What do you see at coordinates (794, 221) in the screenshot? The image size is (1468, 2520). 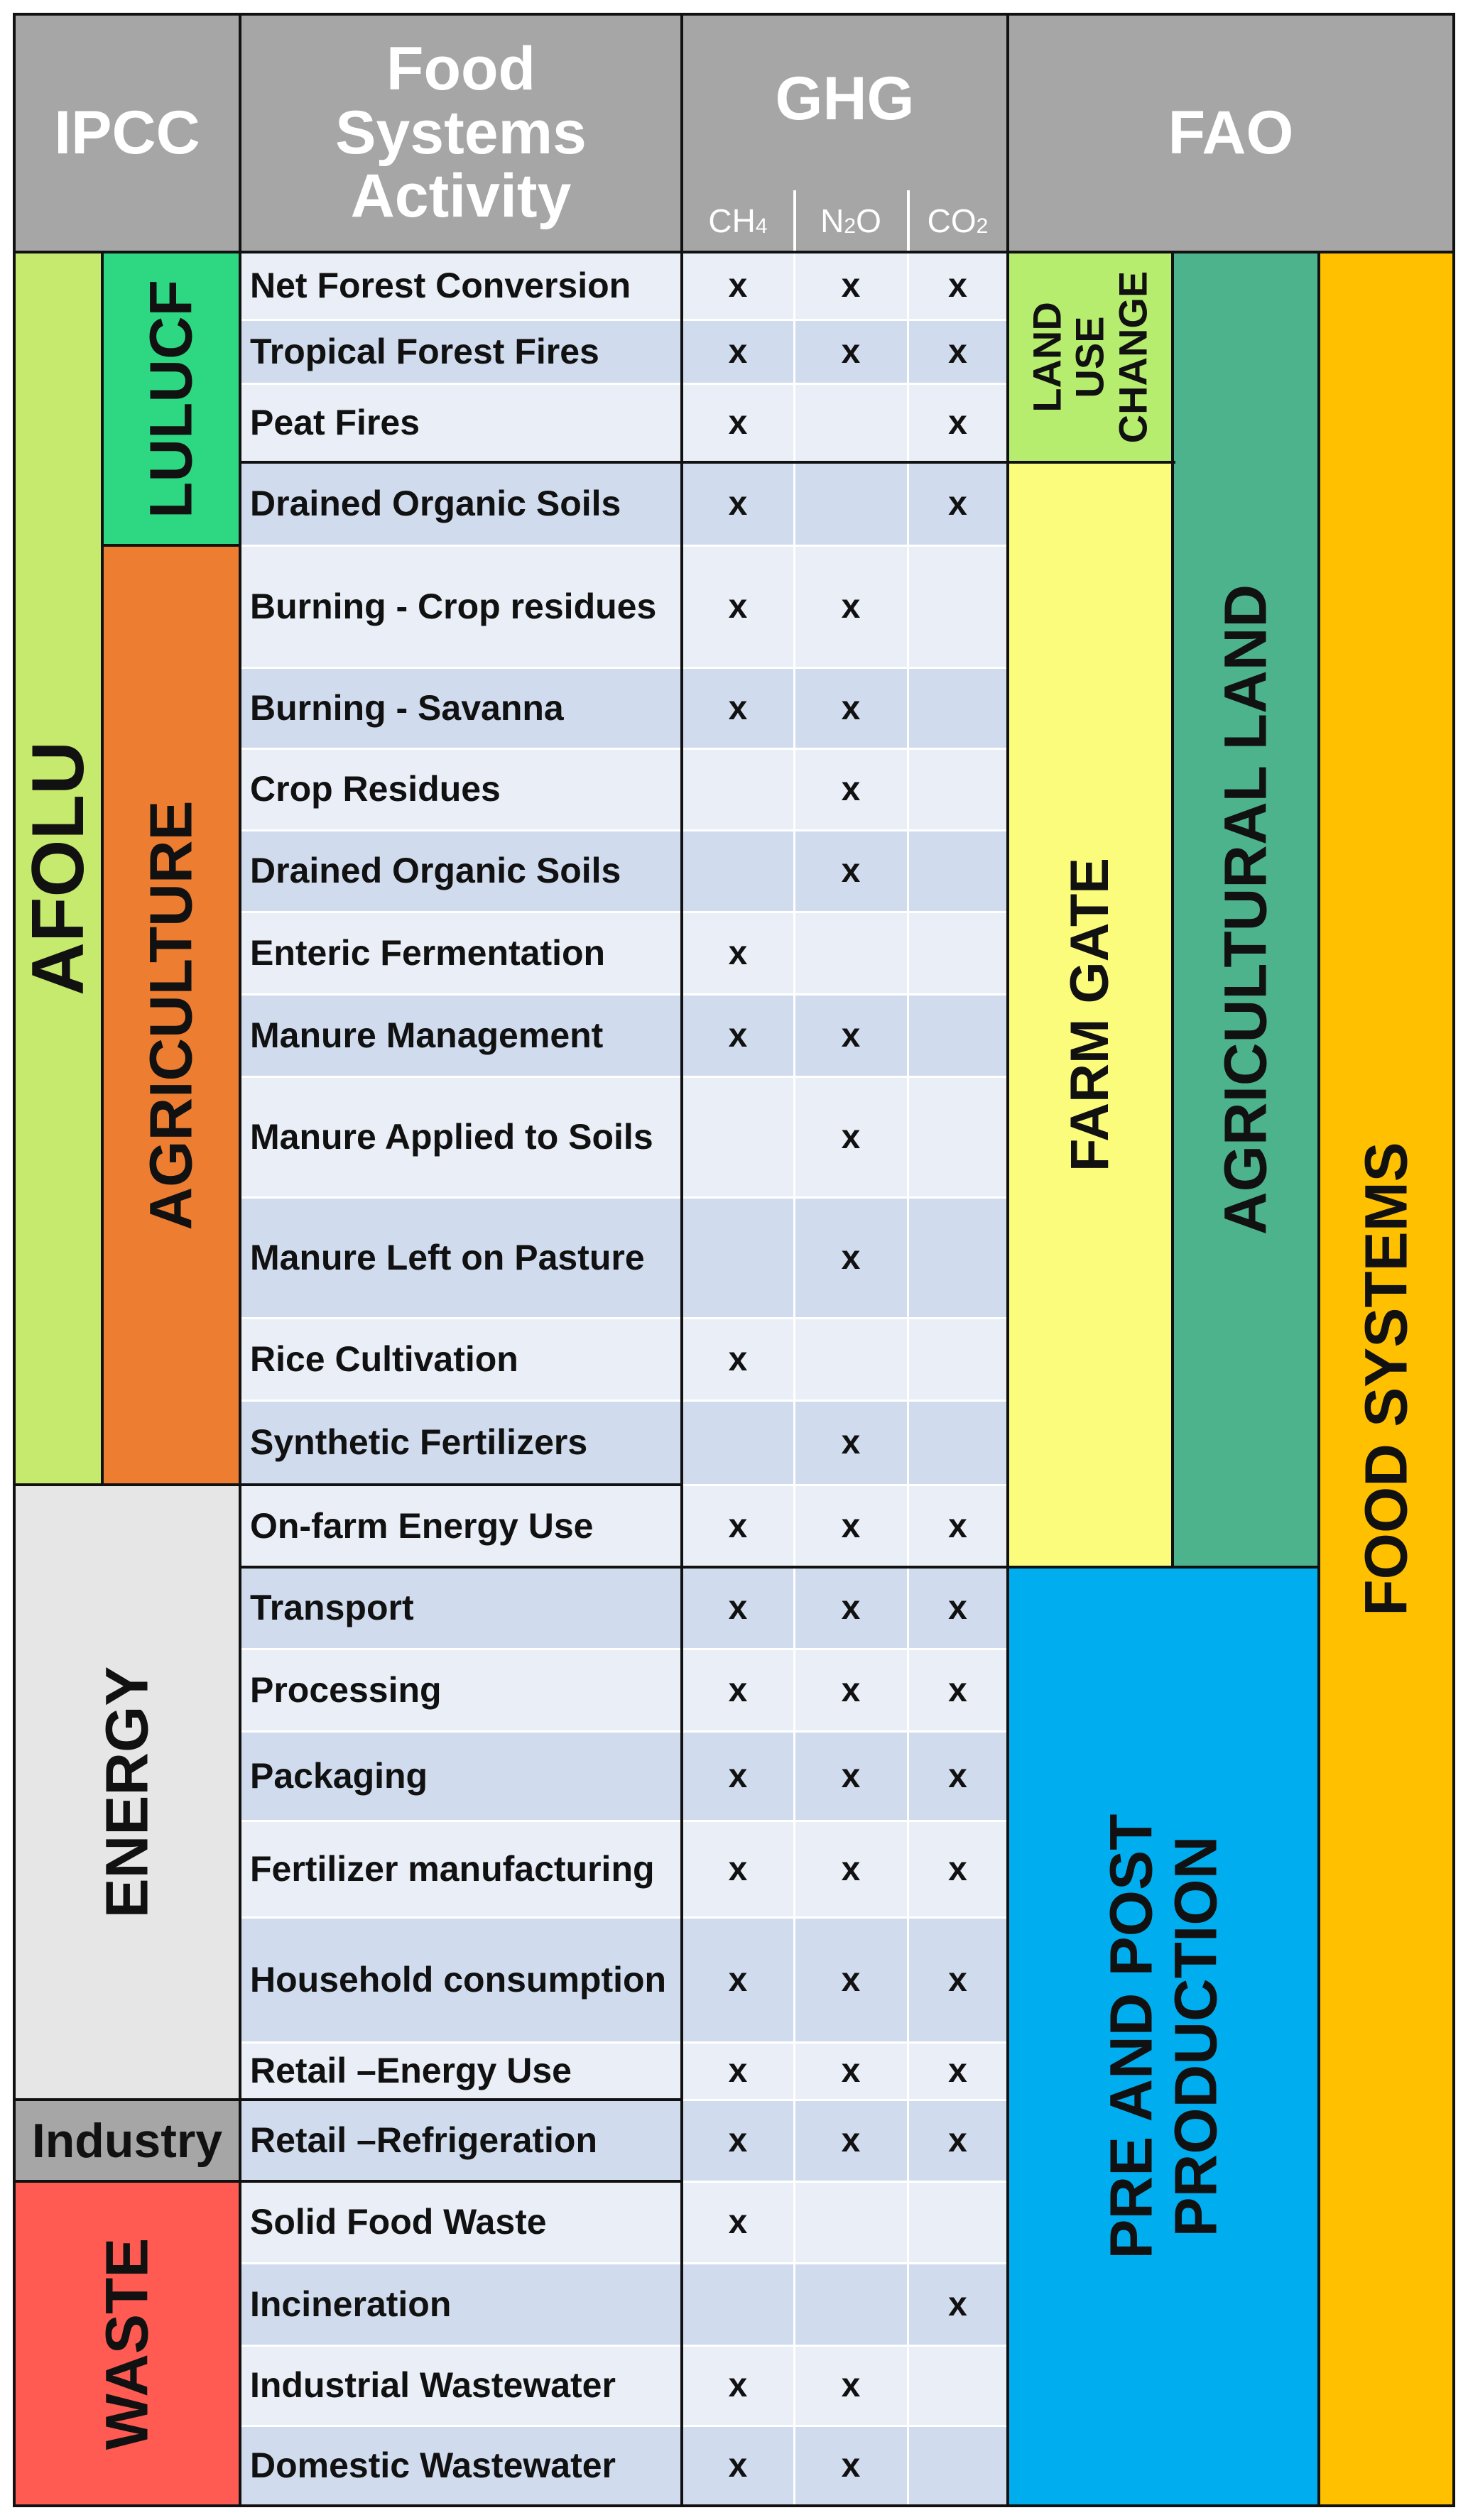 I see `gas-divider` at bounding box center [794, 221].